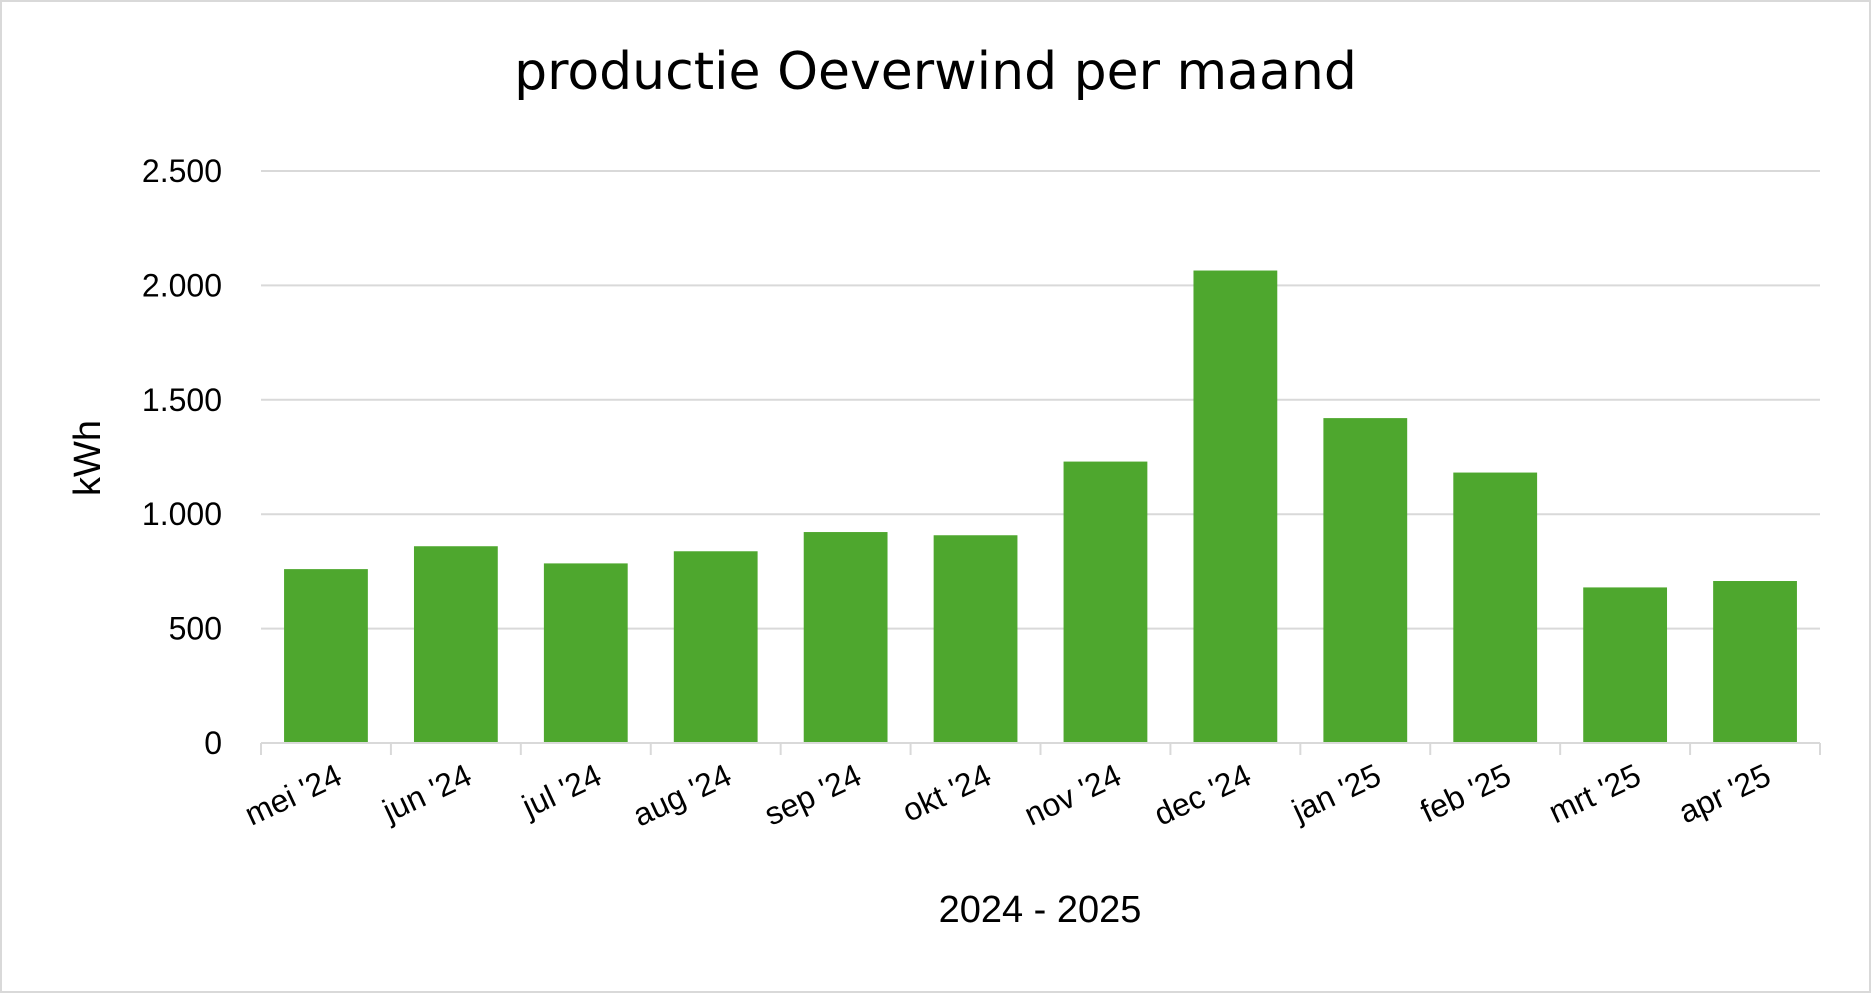 Image resolution: width=1871 pixels, height=993 pixels. I want to click on x-tick-label: jan '25, so click(1336, 793).